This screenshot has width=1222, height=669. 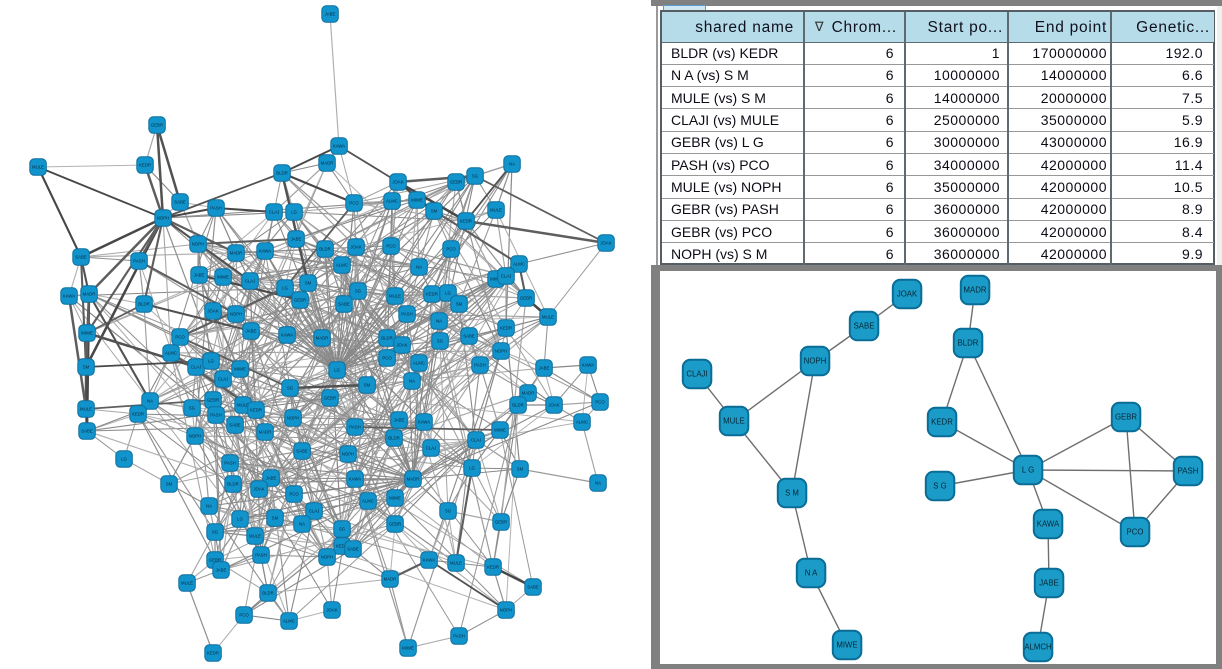 I want to click on svg-text: S G, so click(x=939, y=486).